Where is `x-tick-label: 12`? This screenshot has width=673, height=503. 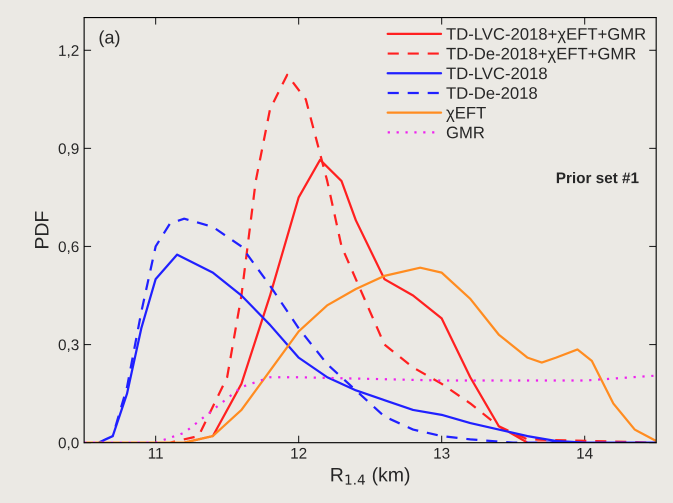 x-tick-label: 12 is located at coordinates (298, 453).